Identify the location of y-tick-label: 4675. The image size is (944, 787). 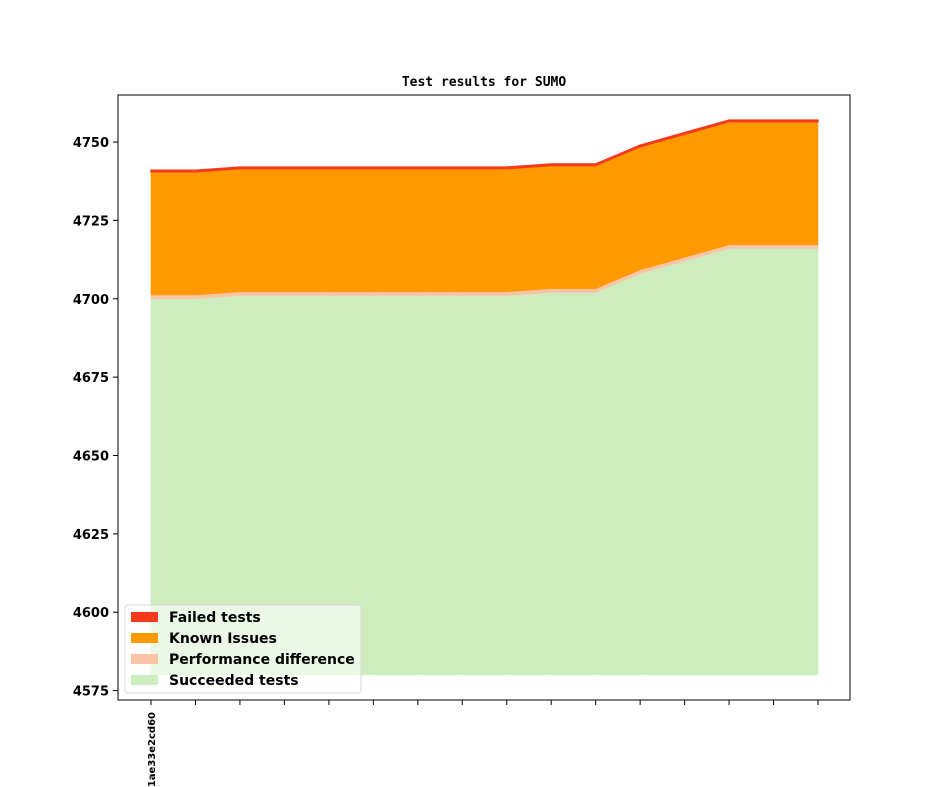
(91, 378).